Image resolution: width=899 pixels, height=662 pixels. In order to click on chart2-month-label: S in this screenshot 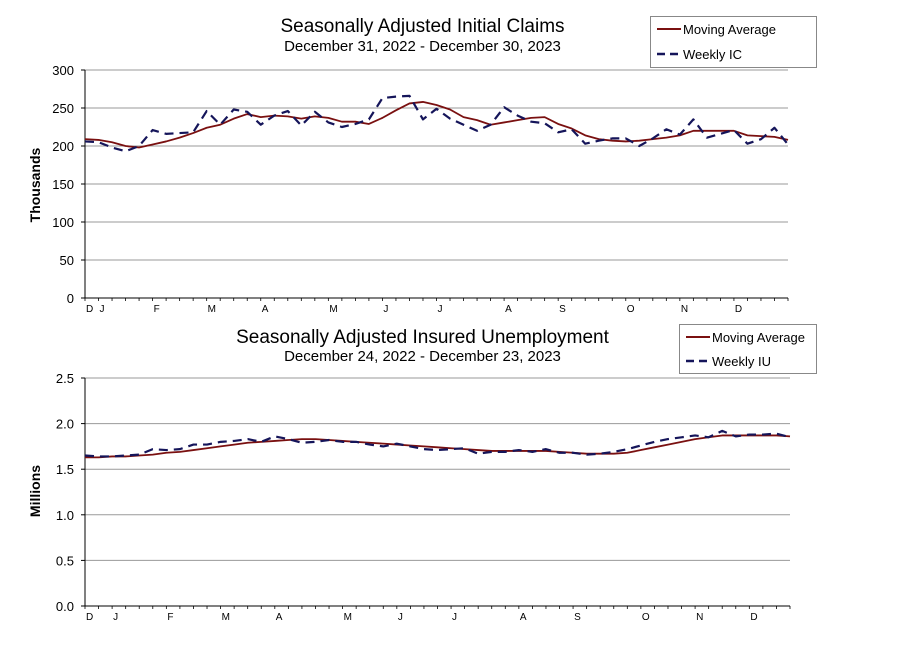, I will do `click(577, 617)`.